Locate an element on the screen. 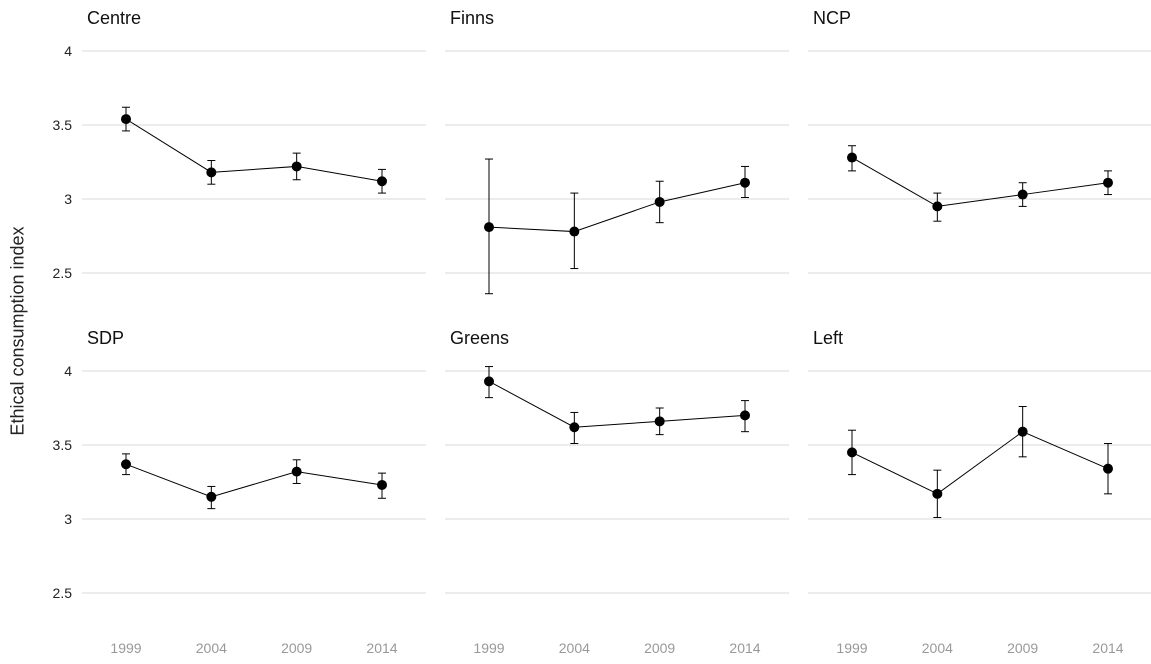 This screenshot has width=1151, height=664. facet-title: SDP is located at coordinates (105, 338).